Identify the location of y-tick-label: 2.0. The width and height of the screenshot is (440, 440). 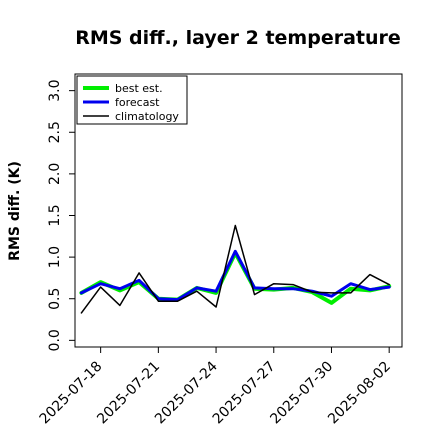
(55, 174).